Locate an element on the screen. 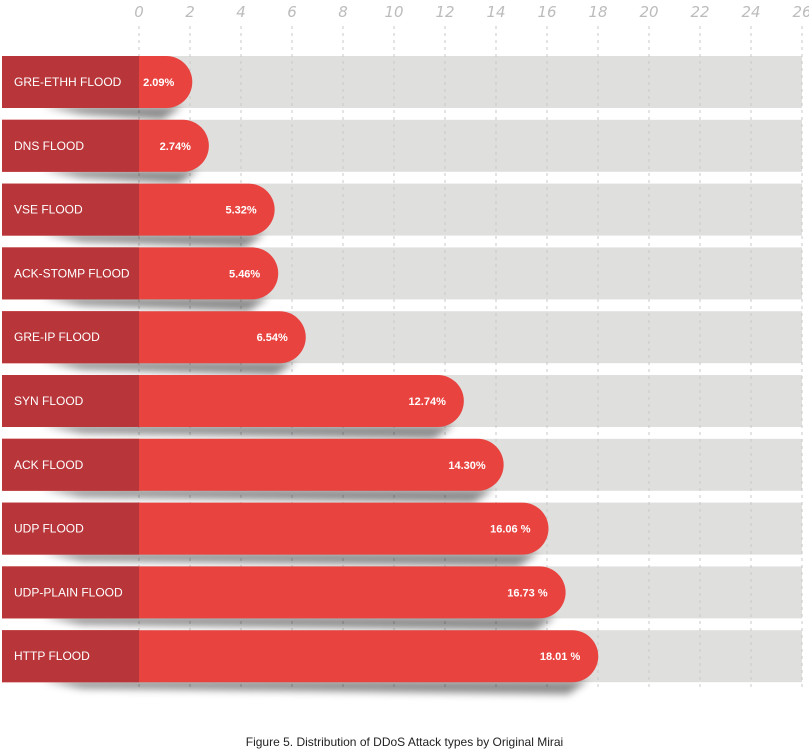 This screenshot has width=809, height=756. category-label: DNS FLOOD is located at coordinates (49, 146).